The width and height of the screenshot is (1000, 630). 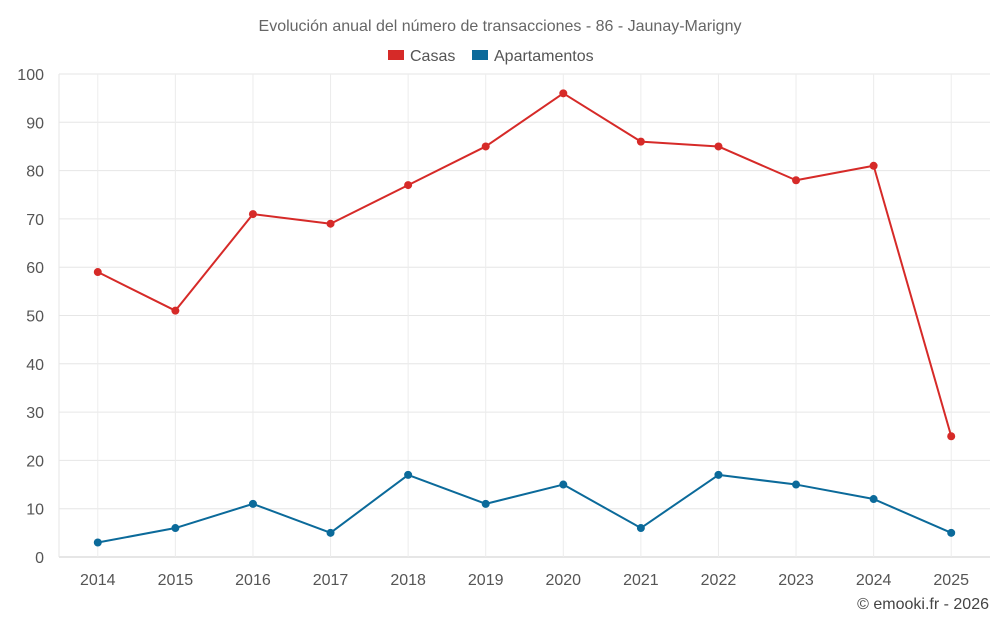 I want to click on y-axis-ticks: 0 10 20 30 40 50 60 70 80 90 100, so click(x=30, y=317).